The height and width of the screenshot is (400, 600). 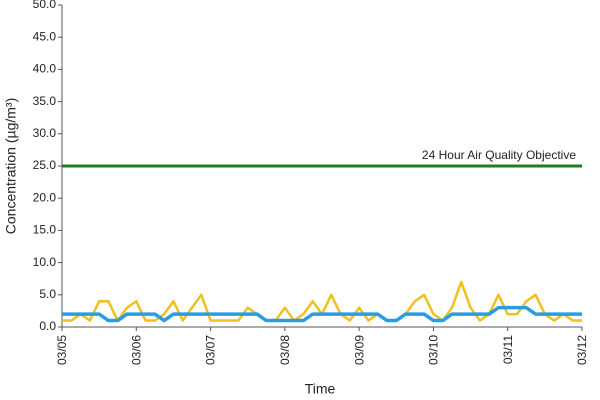 What do you see at coordinates (45, 101) in the screenshot?
I see `y-tick-label: 35.0` at bounding box center [45, 101].